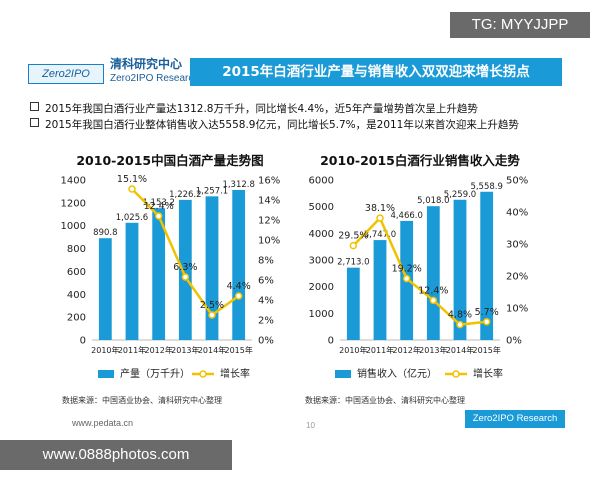 This screenshot has width=600, height=480. I want to click on growth-rate-data-label: 4.4%, so click(239, 286).